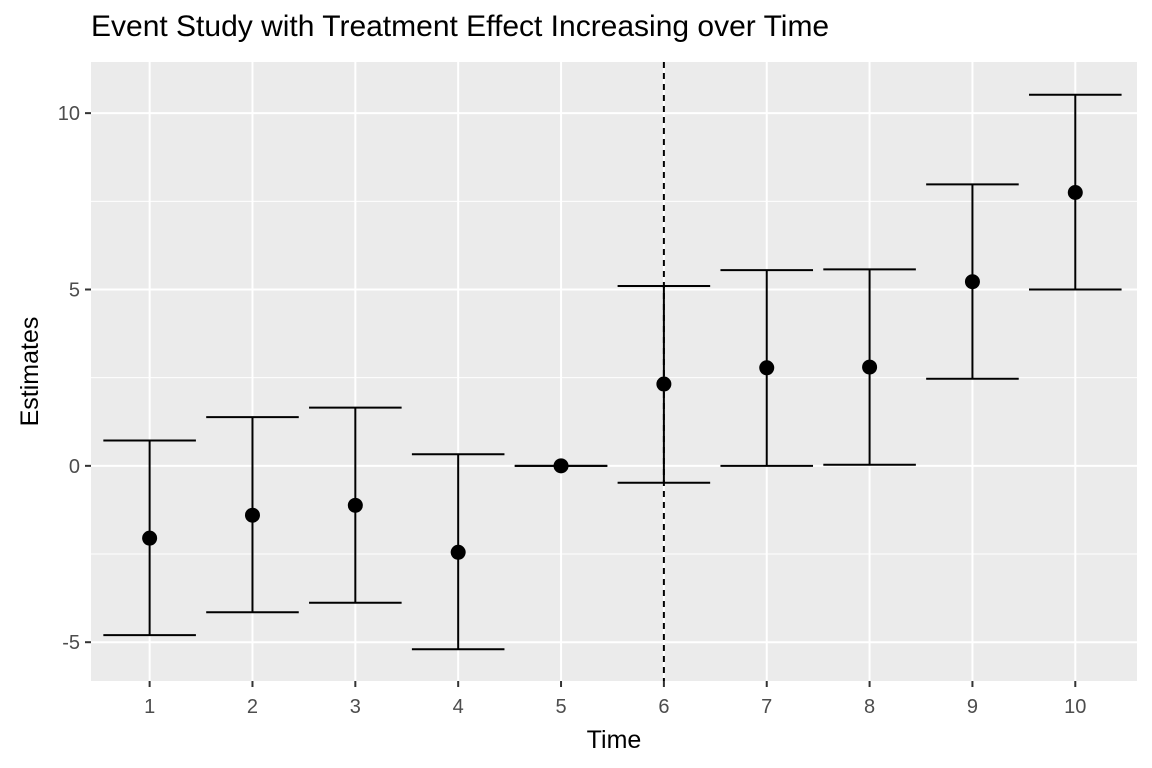  I want to click on x-tick-label: 2, so click(252, 707).